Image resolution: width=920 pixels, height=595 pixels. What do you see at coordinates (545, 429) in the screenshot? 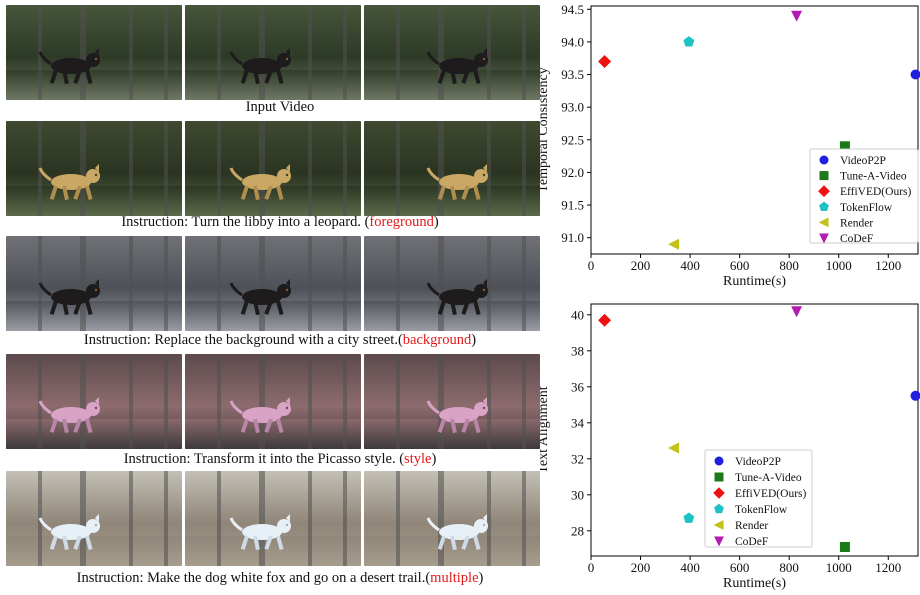
I see `y-axis-label: Text Alignment` at bounding box center [545, 429].